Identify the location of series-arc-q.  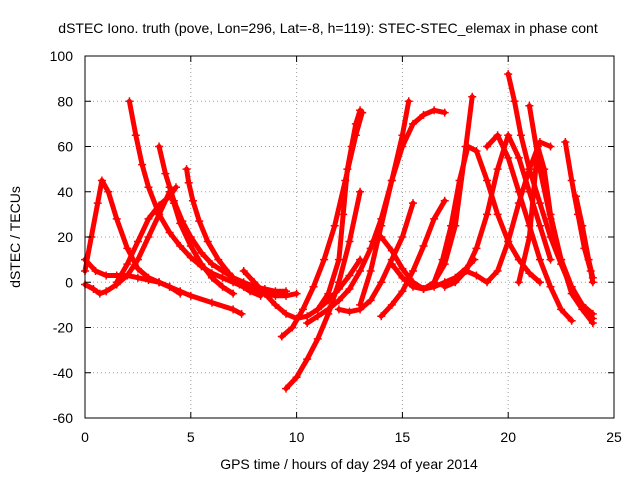
(413, 258).